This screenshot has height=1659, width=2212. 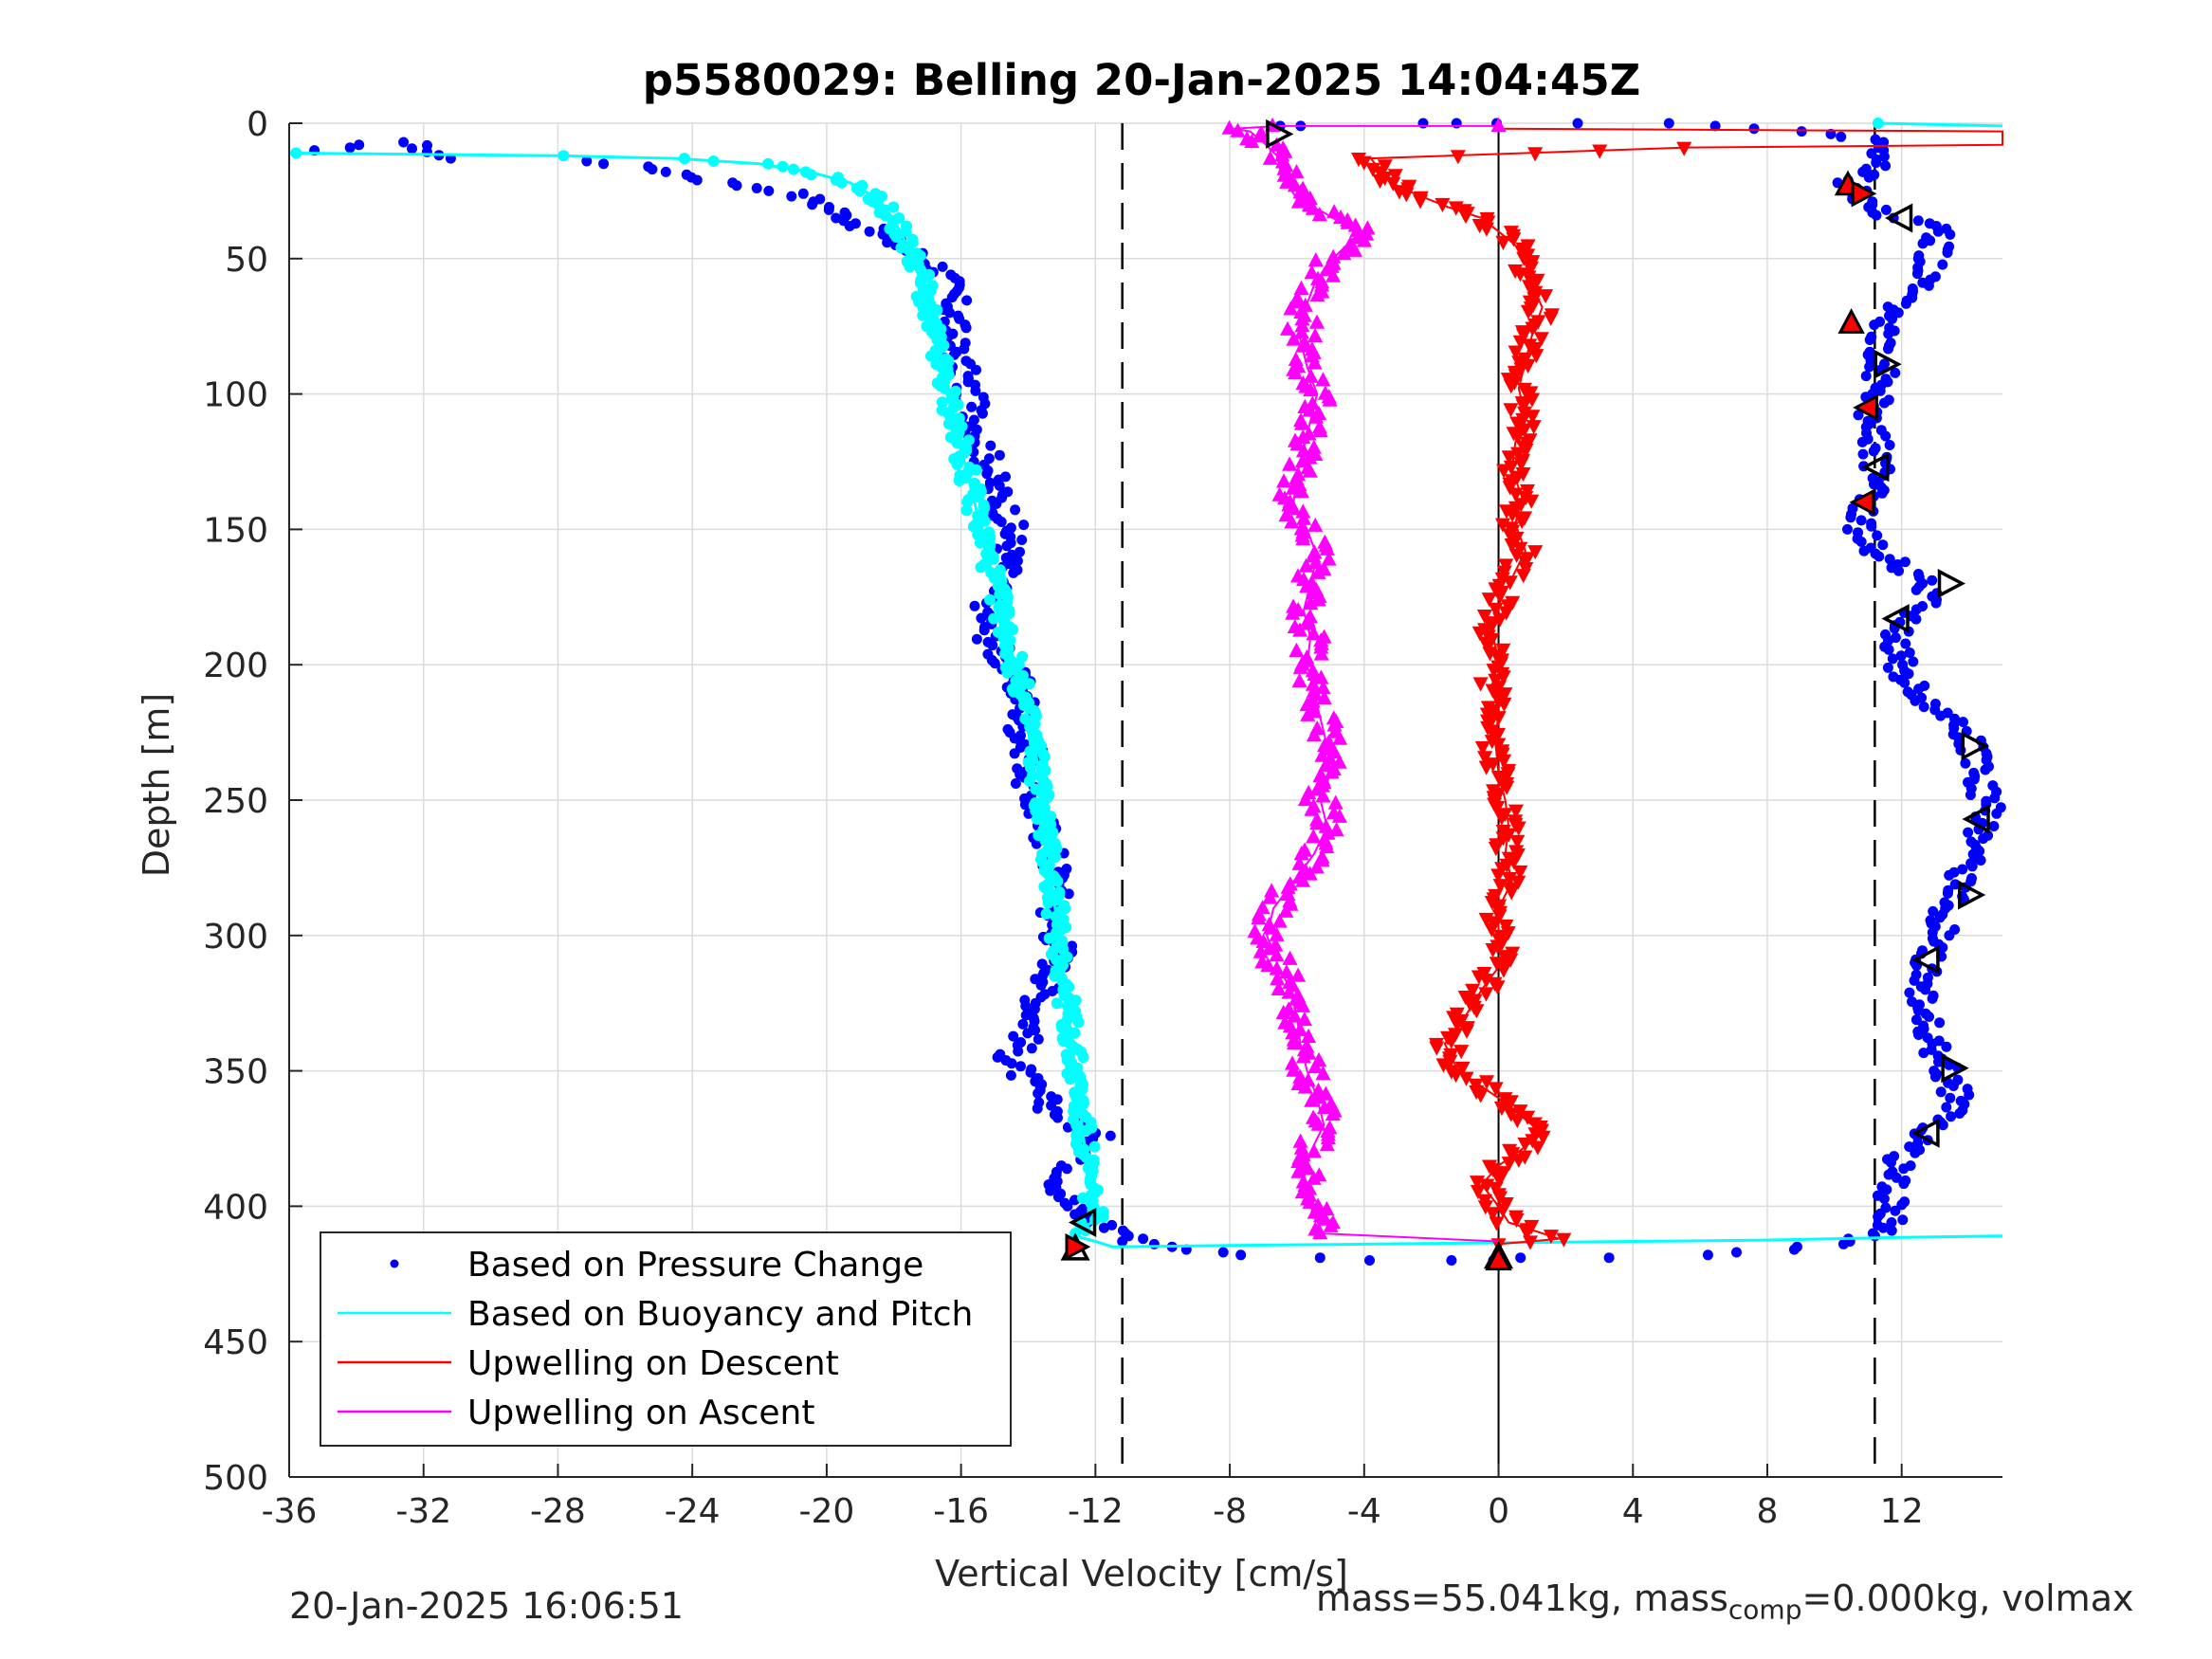 I want to click on mass-text-1: mass=55.041kg, mass, so click(x=1522, y=1598).